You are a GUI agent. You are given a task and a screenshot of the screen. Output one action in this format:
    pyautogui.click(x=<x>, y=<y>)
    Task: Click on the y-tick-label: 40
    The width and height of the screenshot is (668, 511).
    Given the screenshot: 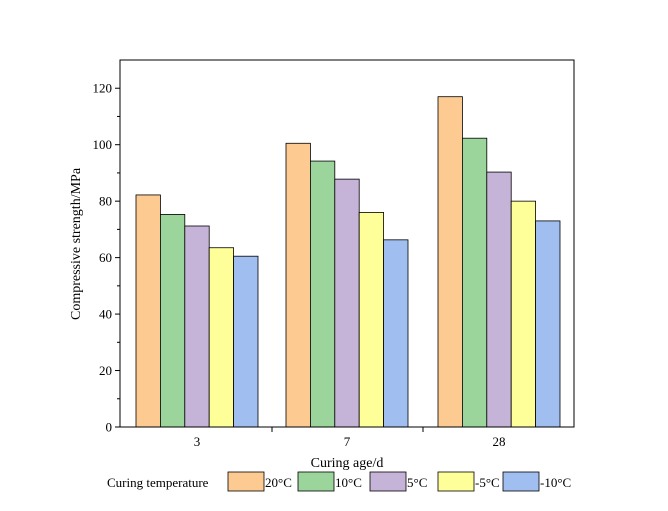 What is the action you would take?
    pyautogui.click(x=105, y=314)
    